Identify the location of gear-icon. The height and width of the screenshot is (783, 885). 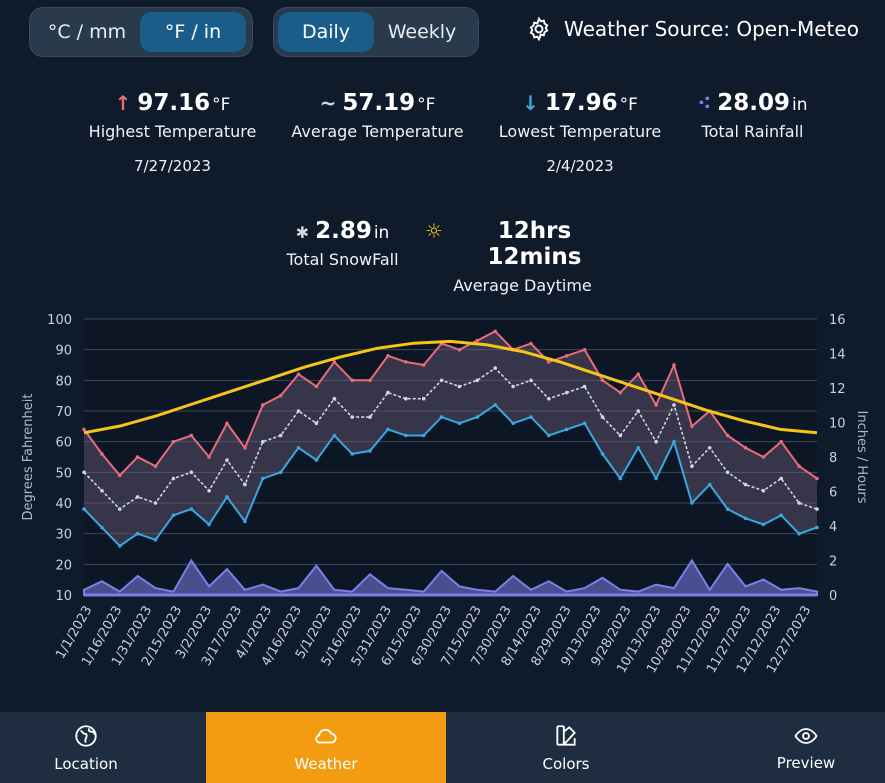
(539, 29).